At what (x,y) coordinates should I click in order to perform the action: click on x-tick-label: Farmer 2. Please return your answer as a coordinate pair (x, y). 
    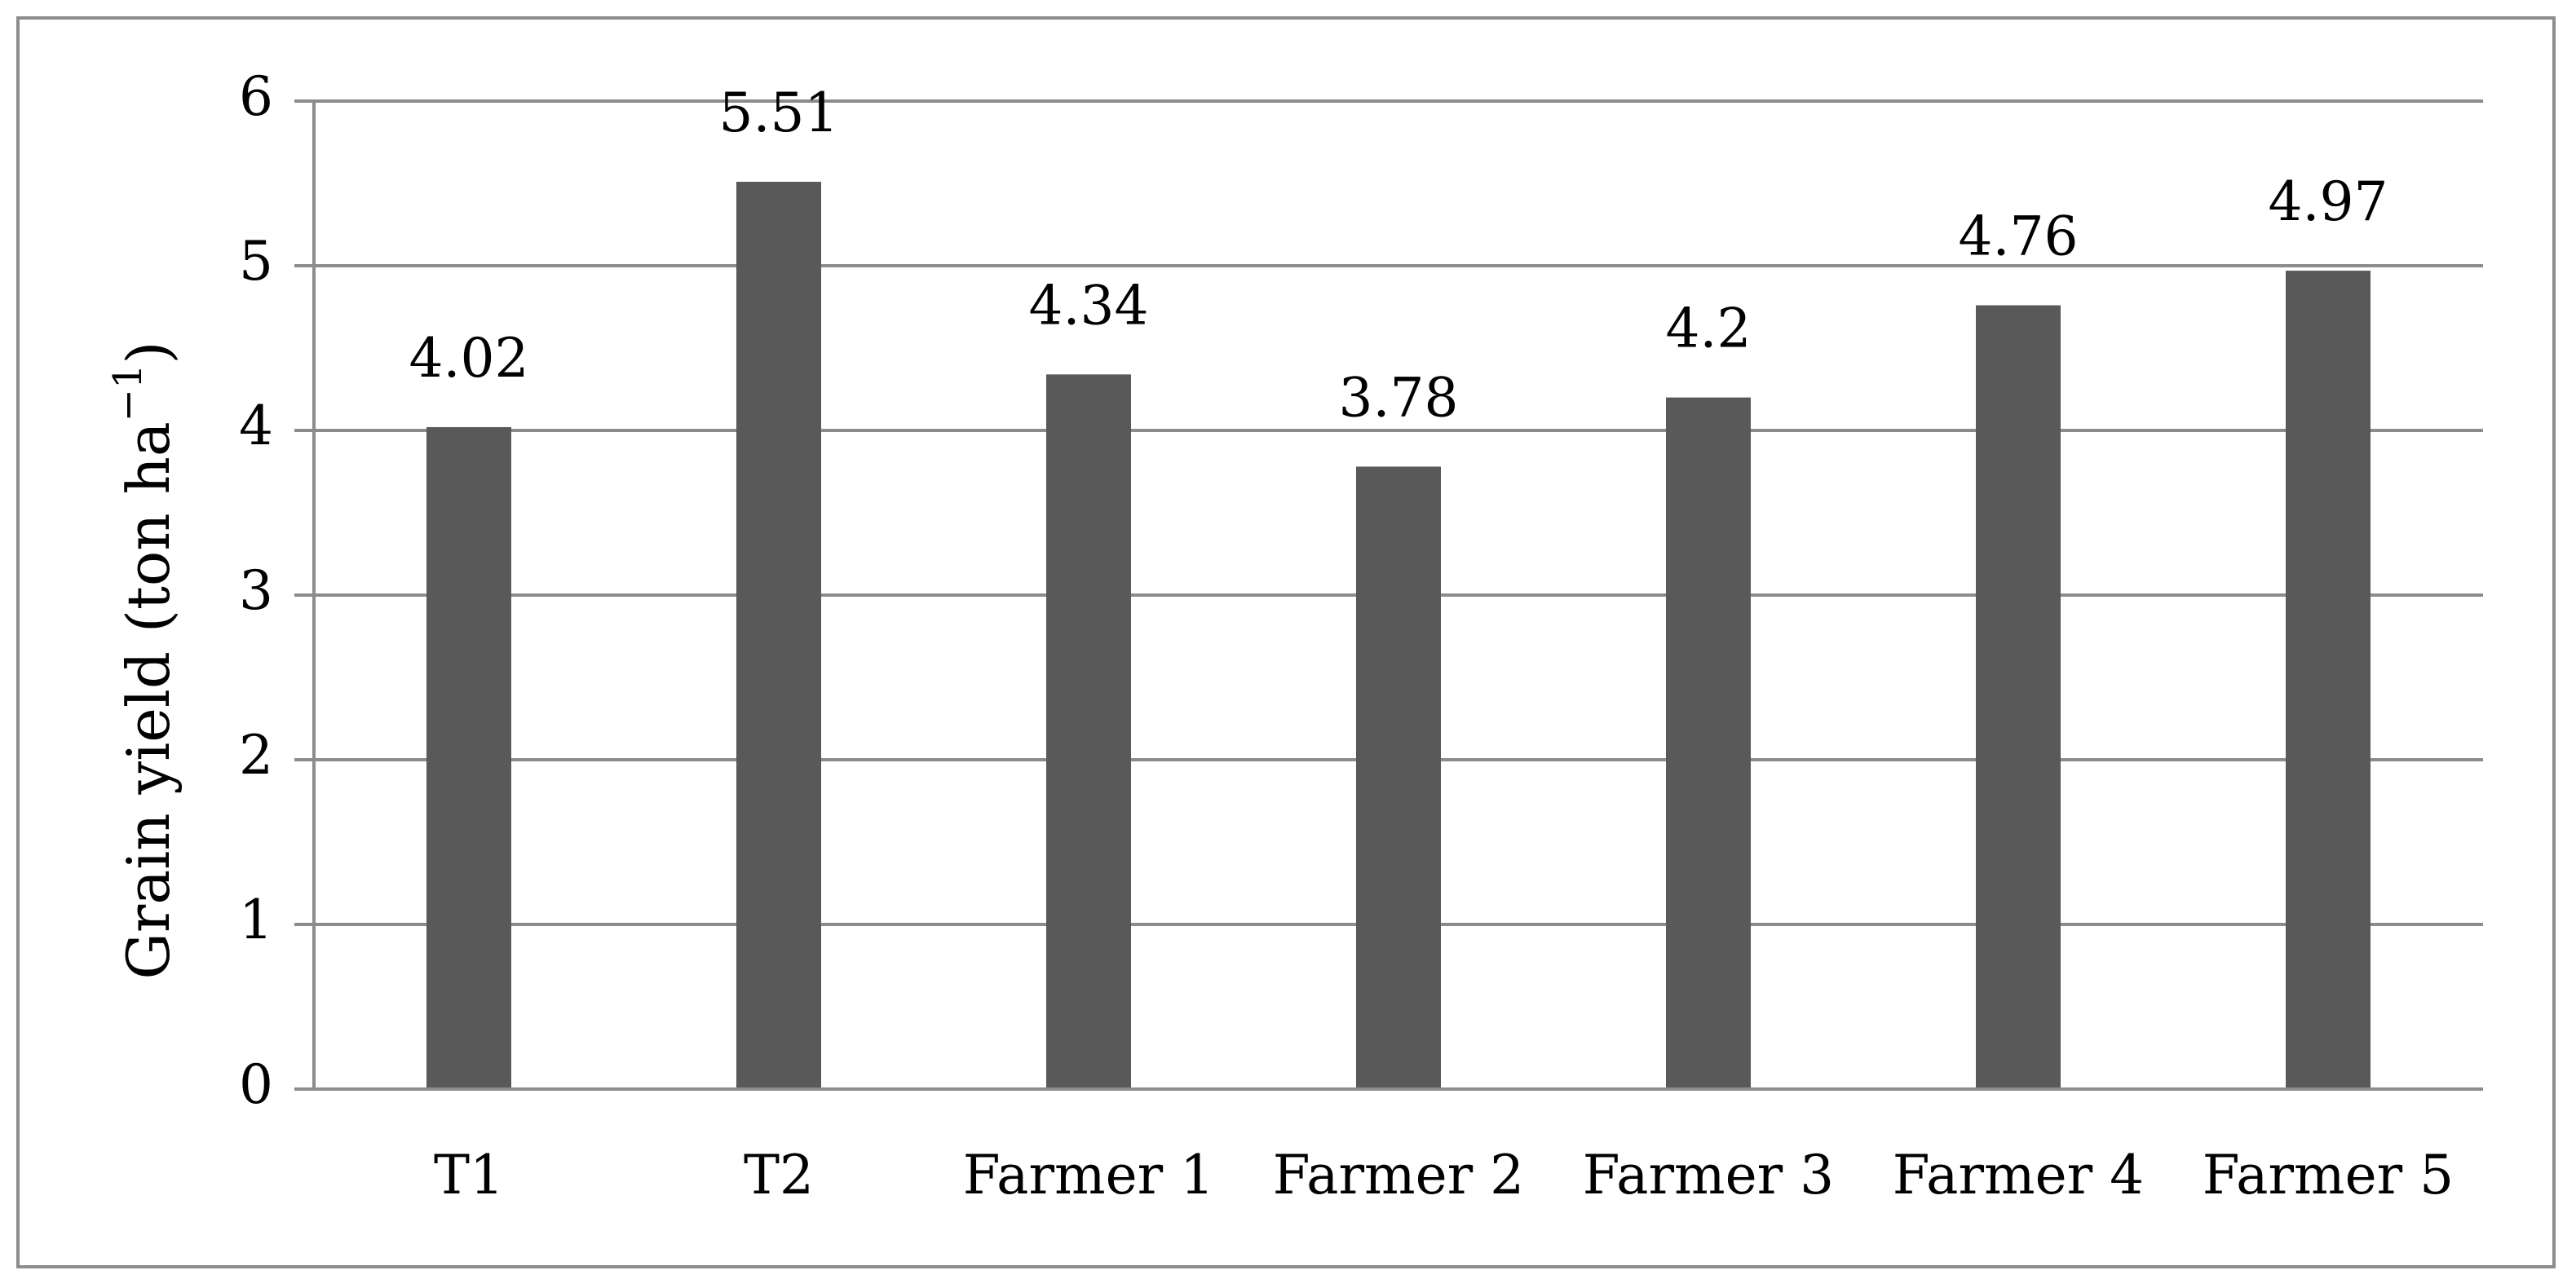
    Looking at the image, I should click on (1398, 1175).